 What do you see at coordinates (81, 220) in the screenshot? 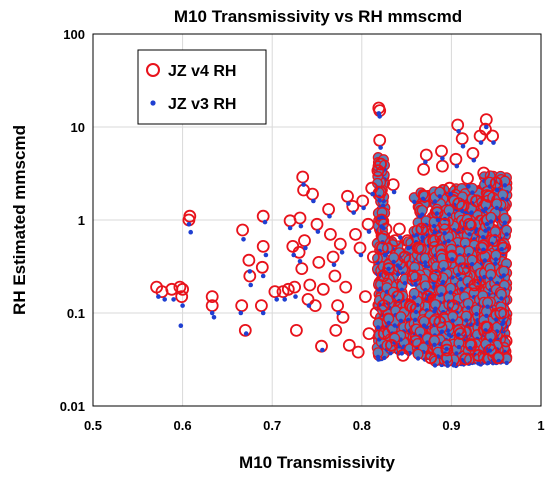
I see `y-tick-label: 1` at bounding box center [81, 220].